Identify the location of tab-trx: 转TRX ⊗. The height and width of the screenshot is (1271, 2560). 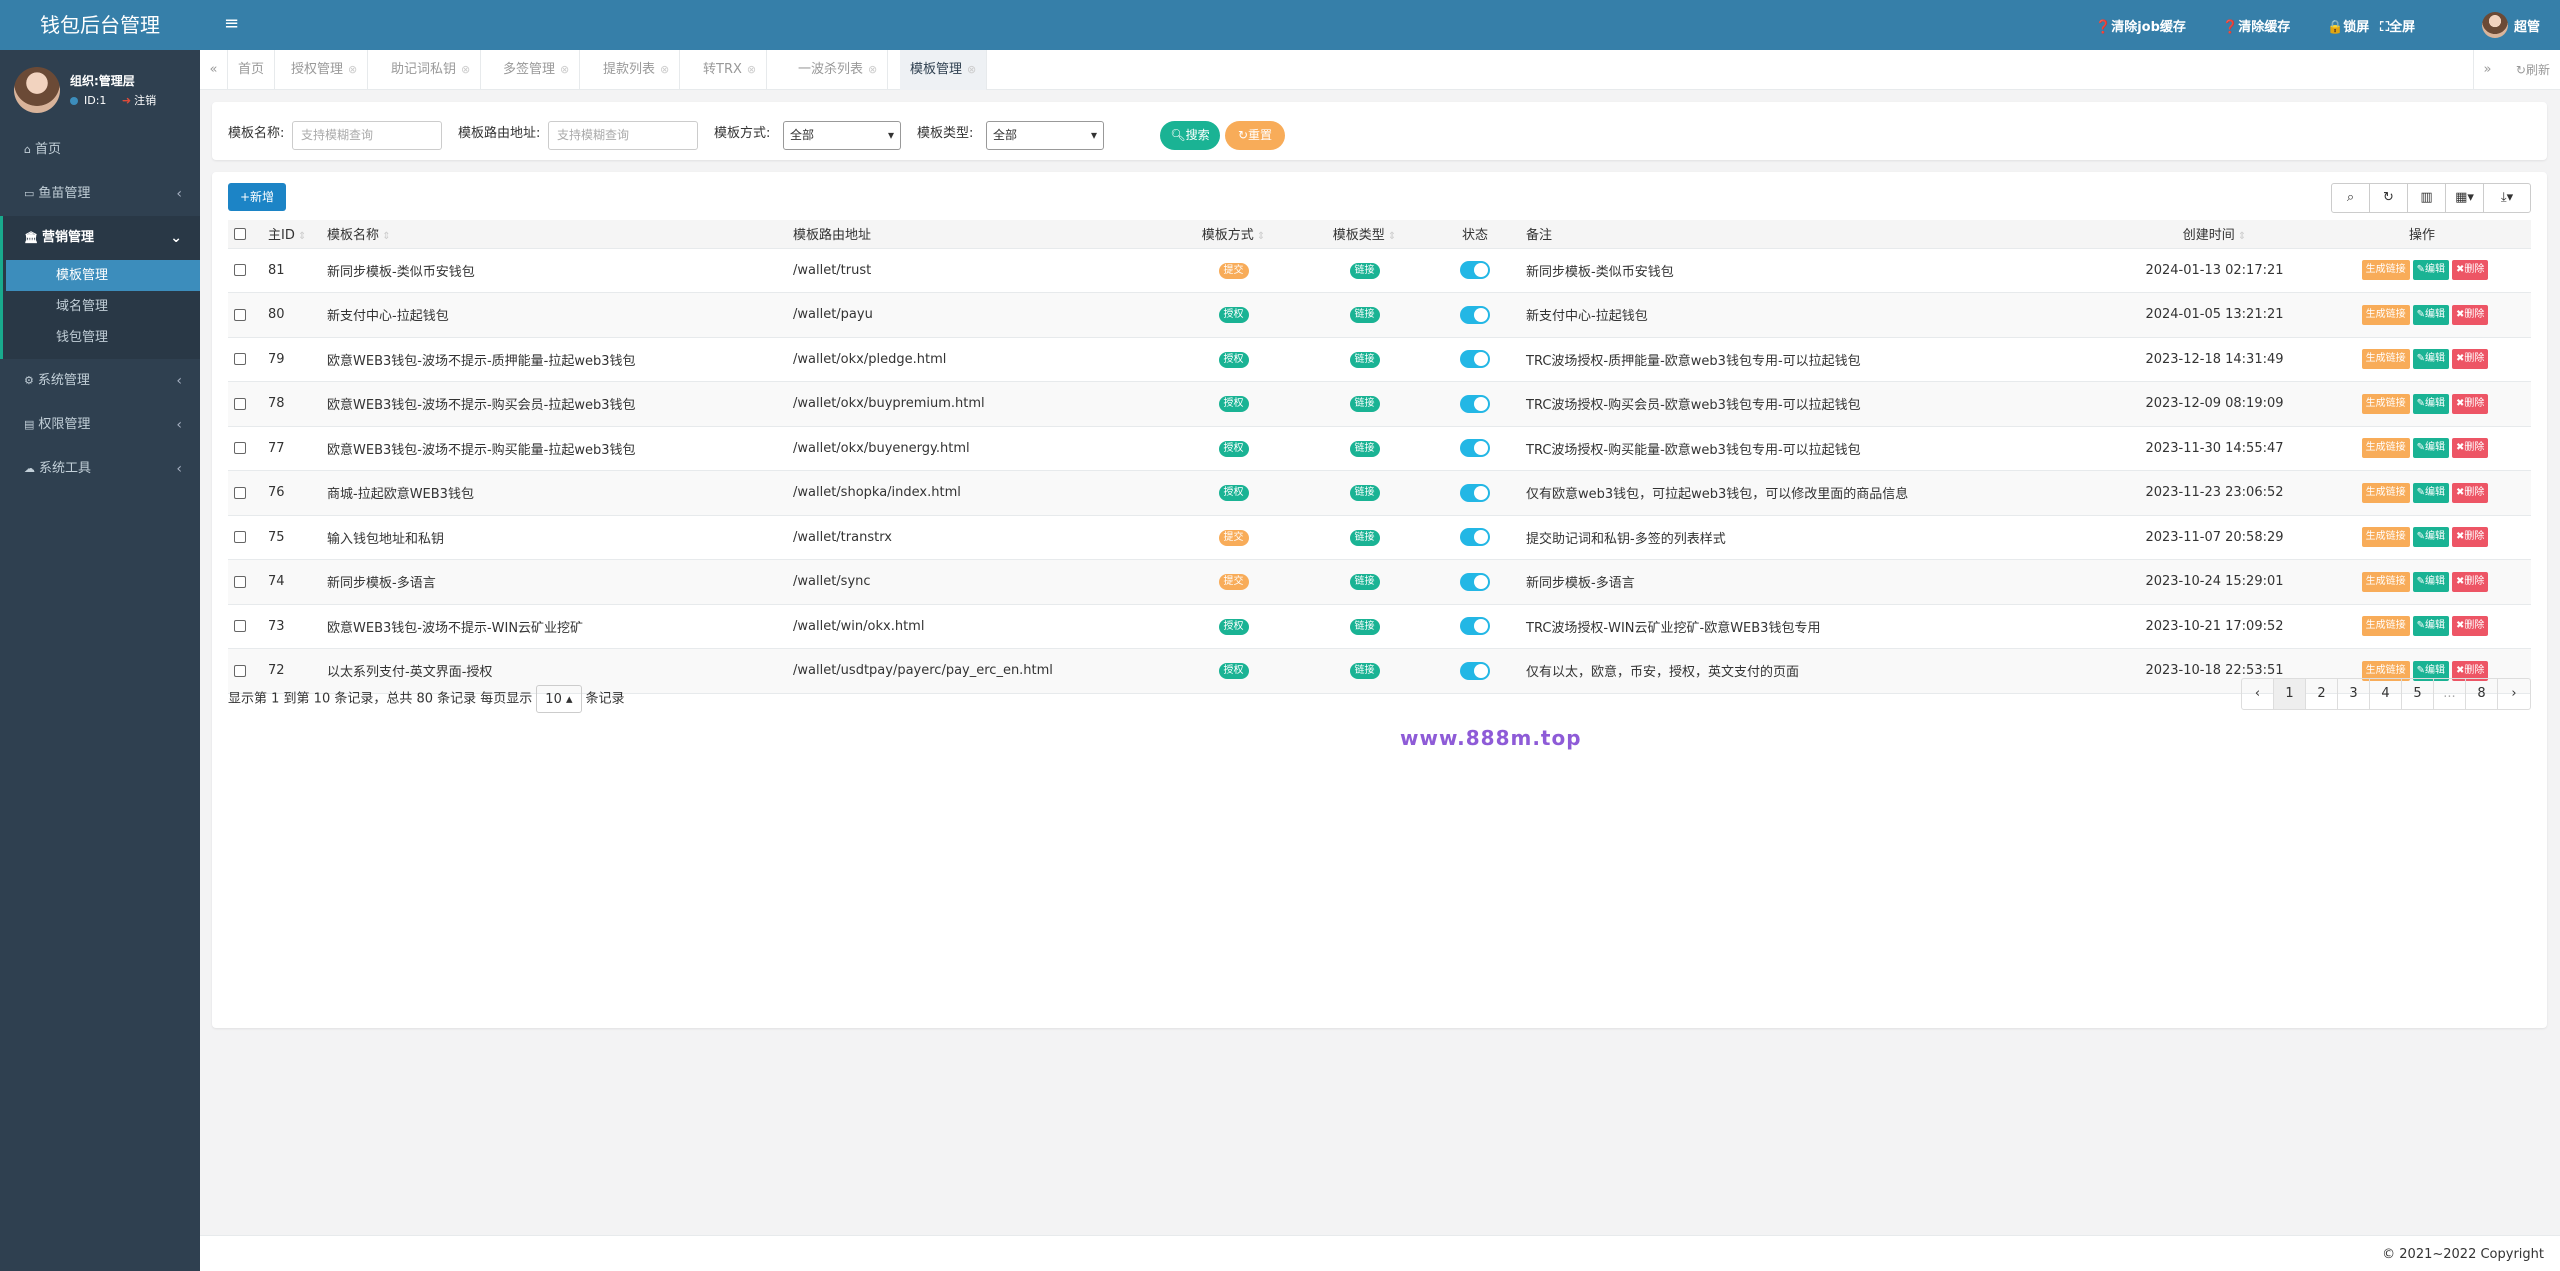
(730, 70).